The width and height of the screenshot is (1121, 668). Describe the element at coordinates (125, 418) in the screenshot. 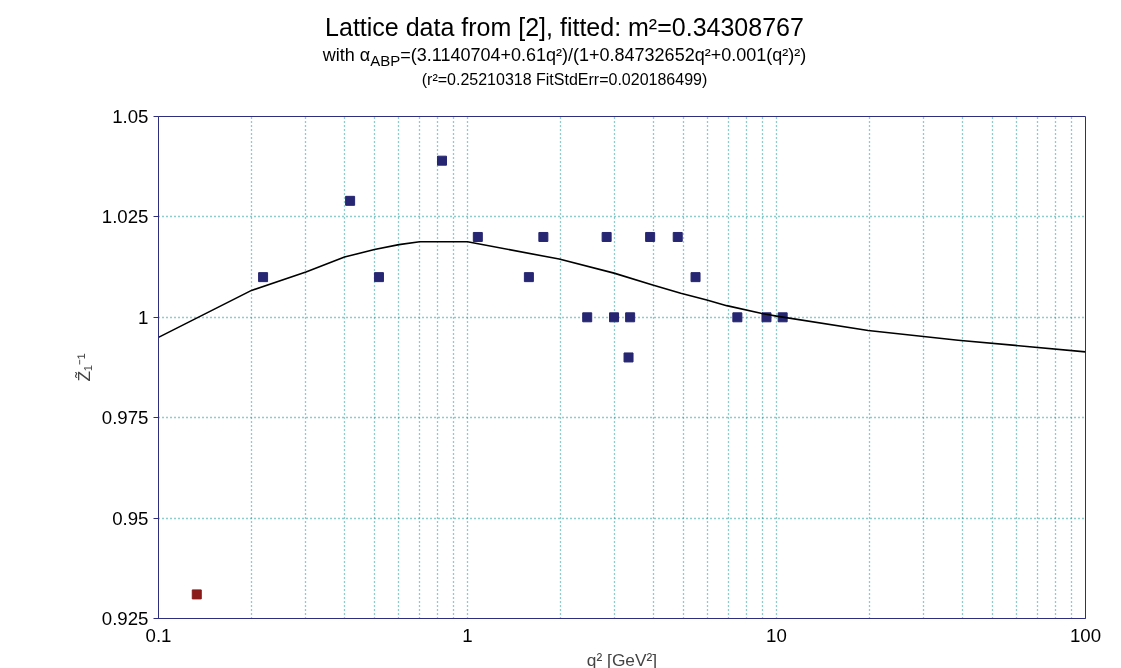

I see `y-tick-label: 0.975` at that location.